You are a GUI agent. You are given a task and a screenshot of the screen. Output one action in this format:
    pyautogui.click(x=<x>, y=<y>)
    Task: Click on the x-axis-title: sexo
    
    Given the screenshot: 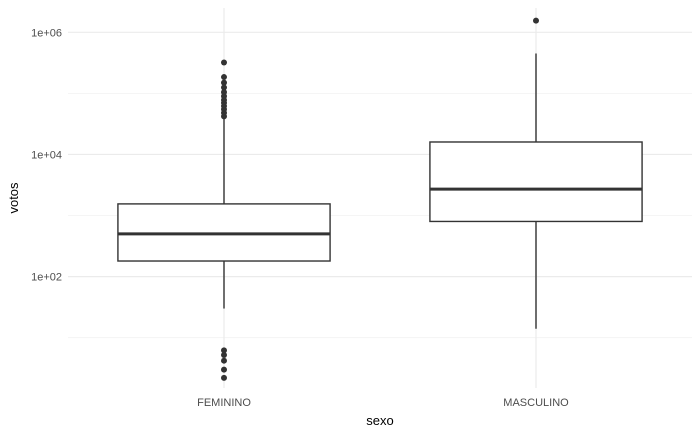 What is the action you would take?
    pyautogui.click(x=379, y=420)
    